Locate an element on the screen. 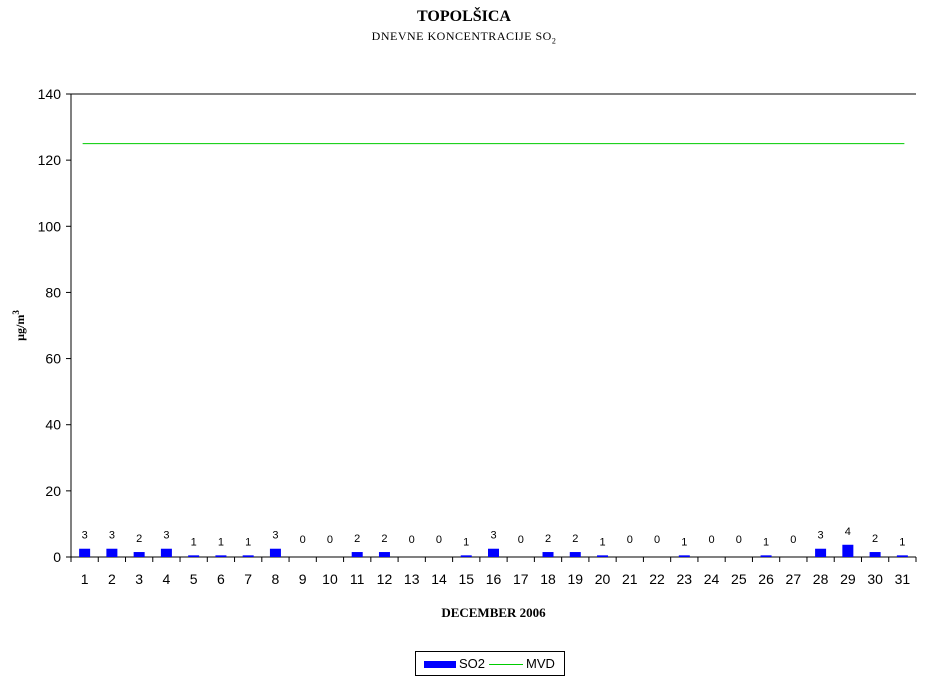 Image resolution: width=928 pixels, height=677 pixels. x-tick-label: 27 is located at coordinates (794, 579).